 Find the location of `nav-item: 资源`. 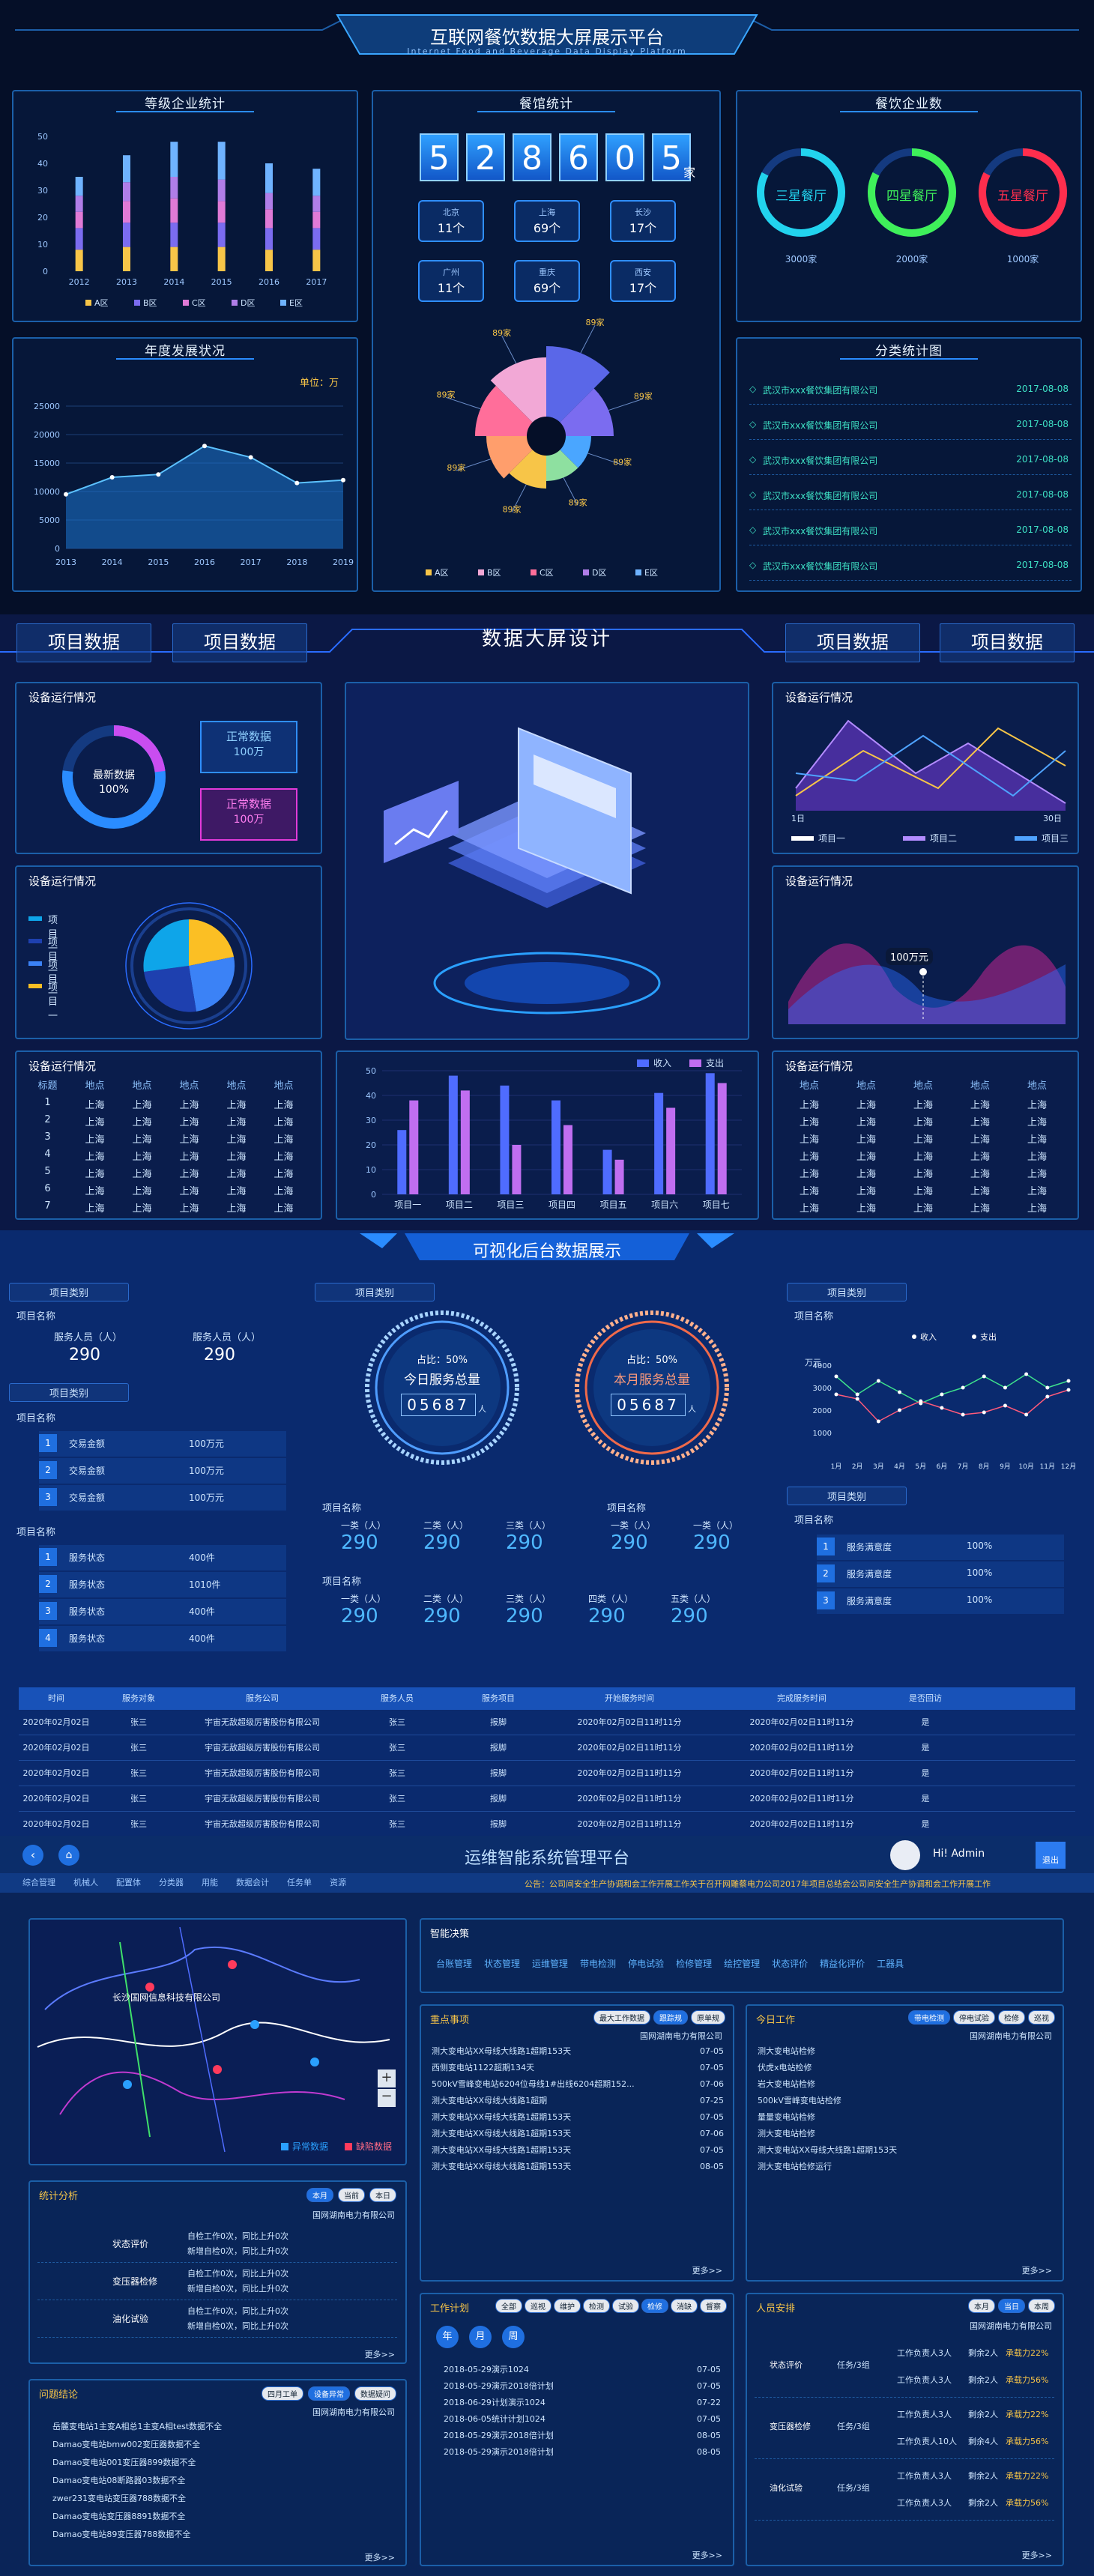

nav-item: 资源 is located at coordinates (338, 1882).